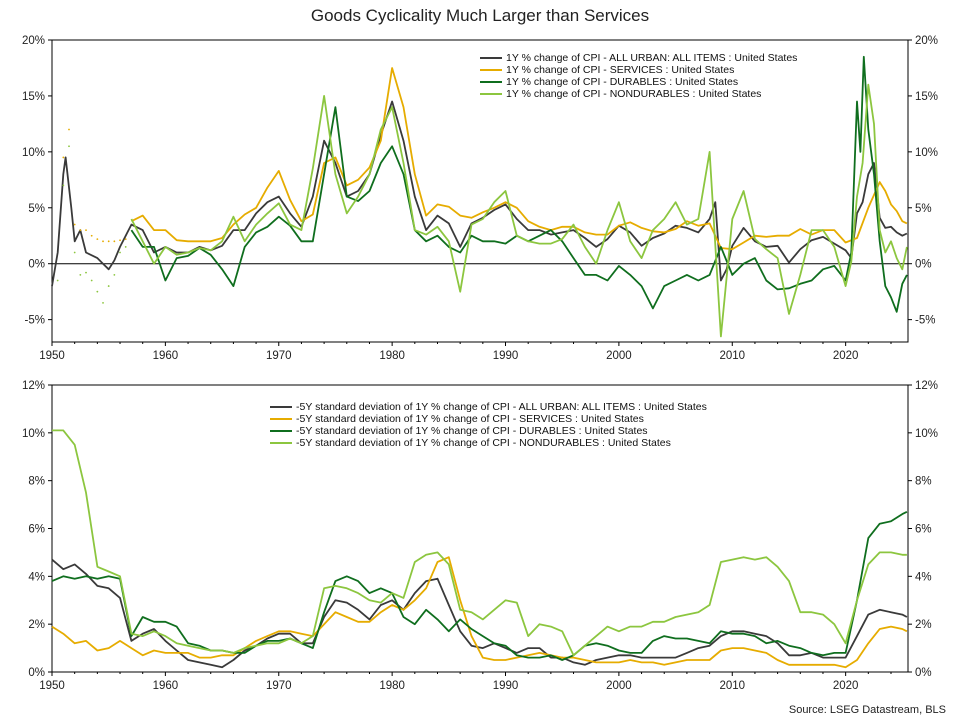 The width and height of the screenshot is (960, 720). What do you see at coordinates (926, 97) in the screenshot?
I see `y-tick-label-right: 15%` at bounding box center [926, 97].